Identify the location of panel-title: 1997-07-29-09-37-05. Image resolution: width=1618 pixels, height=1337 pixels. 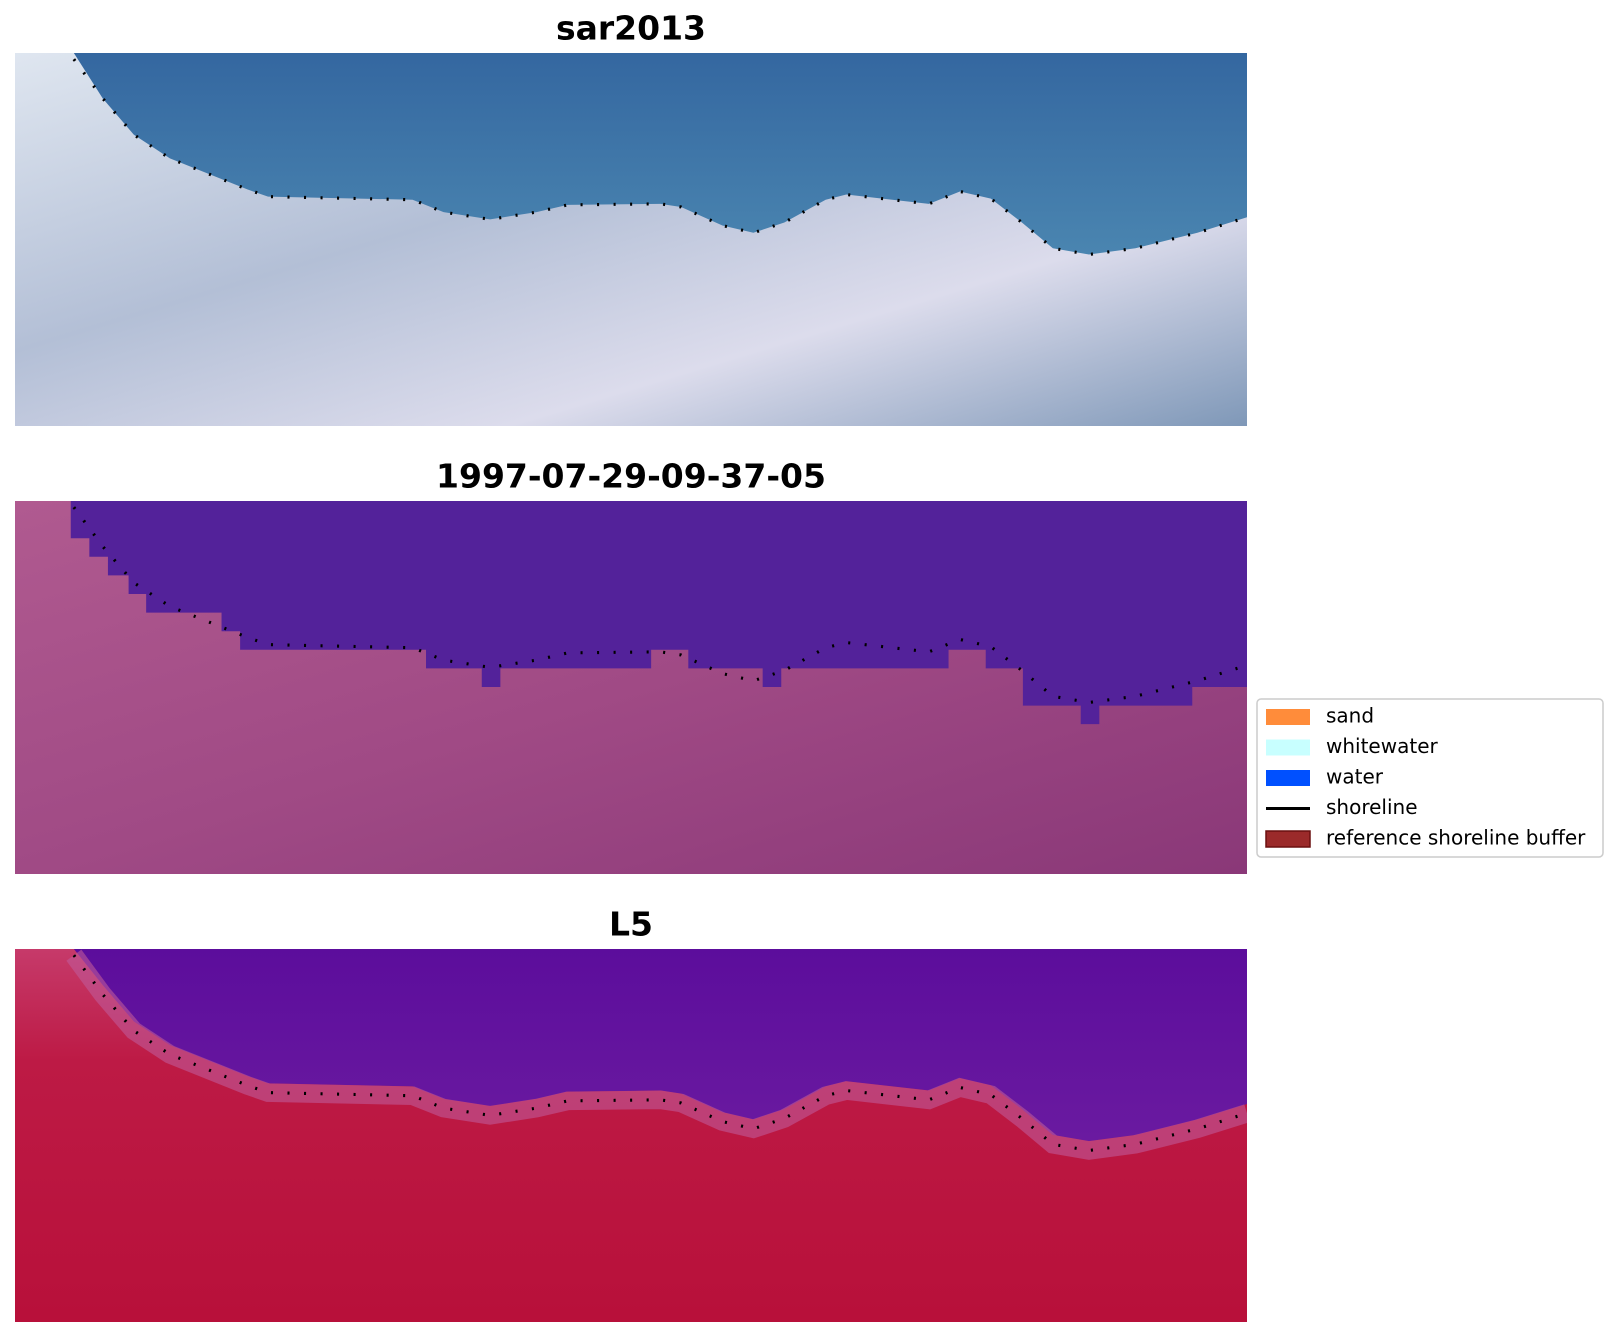
(631, 476).